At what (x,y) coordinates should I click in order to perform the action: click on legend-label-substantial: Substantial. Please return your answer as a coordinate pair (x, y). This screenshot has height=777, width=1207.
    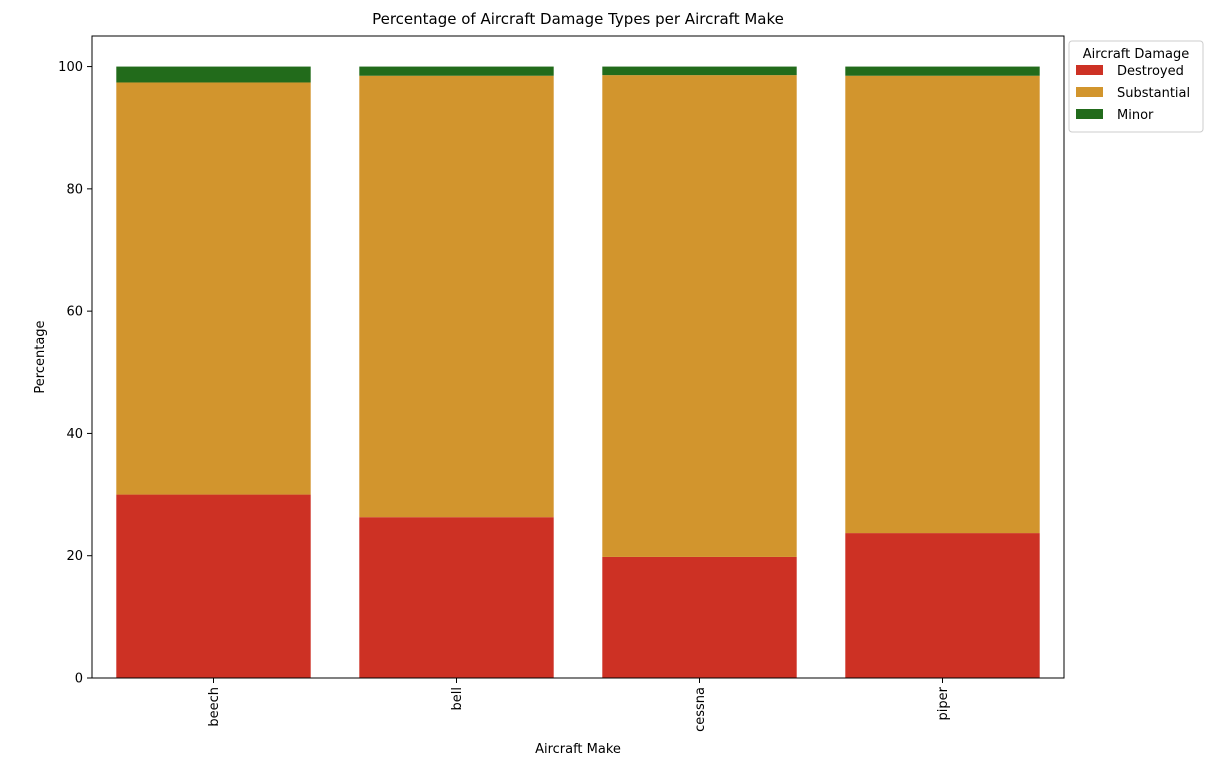
    Looking at the image, I should click on (1153, 93).